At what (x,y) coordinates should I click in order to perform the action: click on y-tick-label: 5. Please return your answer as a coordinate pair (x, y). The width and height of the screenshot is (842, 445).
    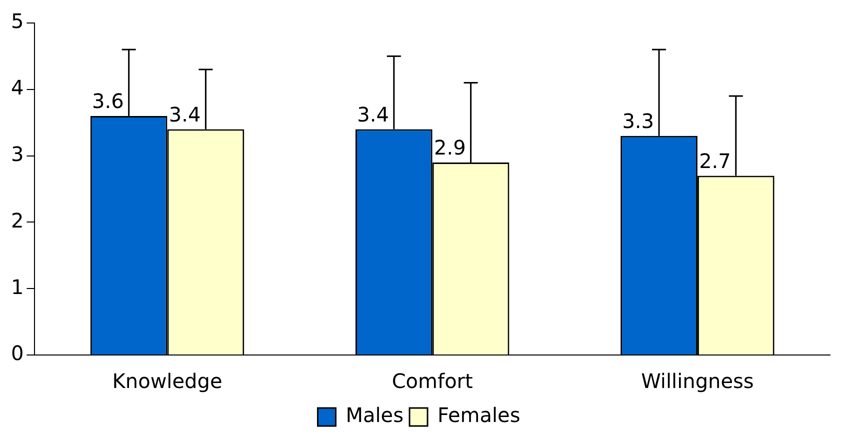
    Looking at the image, I should click on (17, 21).